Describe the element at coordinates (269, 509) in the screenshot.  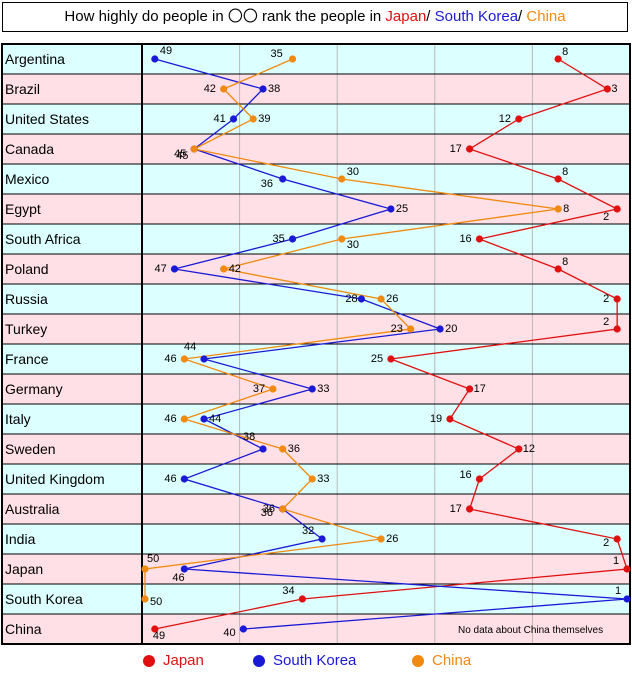
I see `china-value-label: 36` at that location.